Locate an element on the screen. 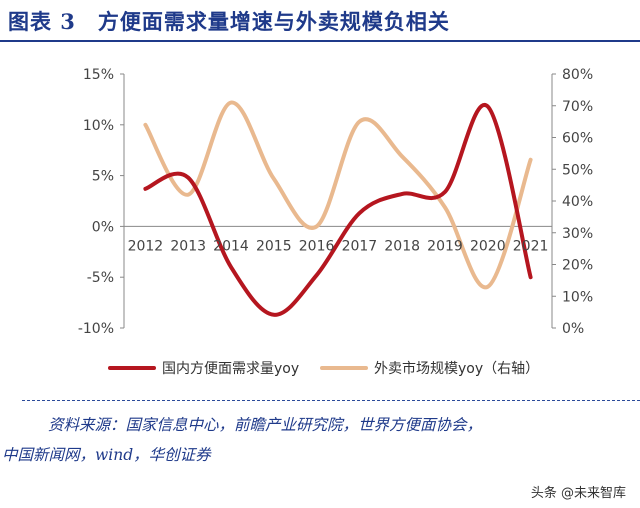  right-tick-label: 0% is located at coordinates (573, 329).